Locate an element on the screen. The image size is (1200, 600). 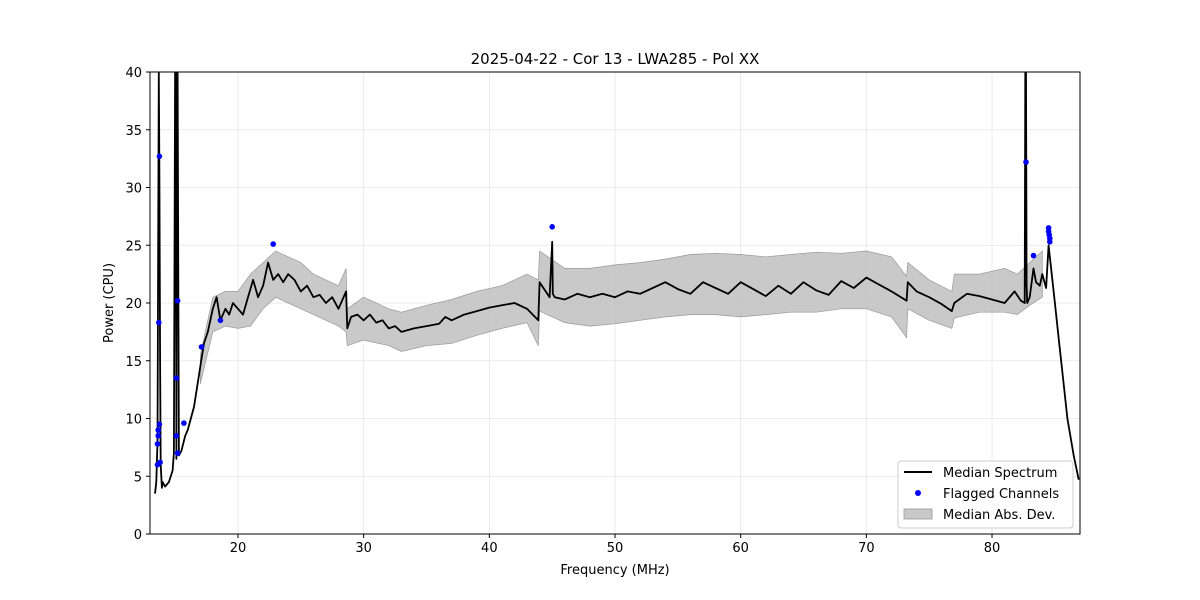
x-tick-label: 40 is located at coordinates (489, 548).